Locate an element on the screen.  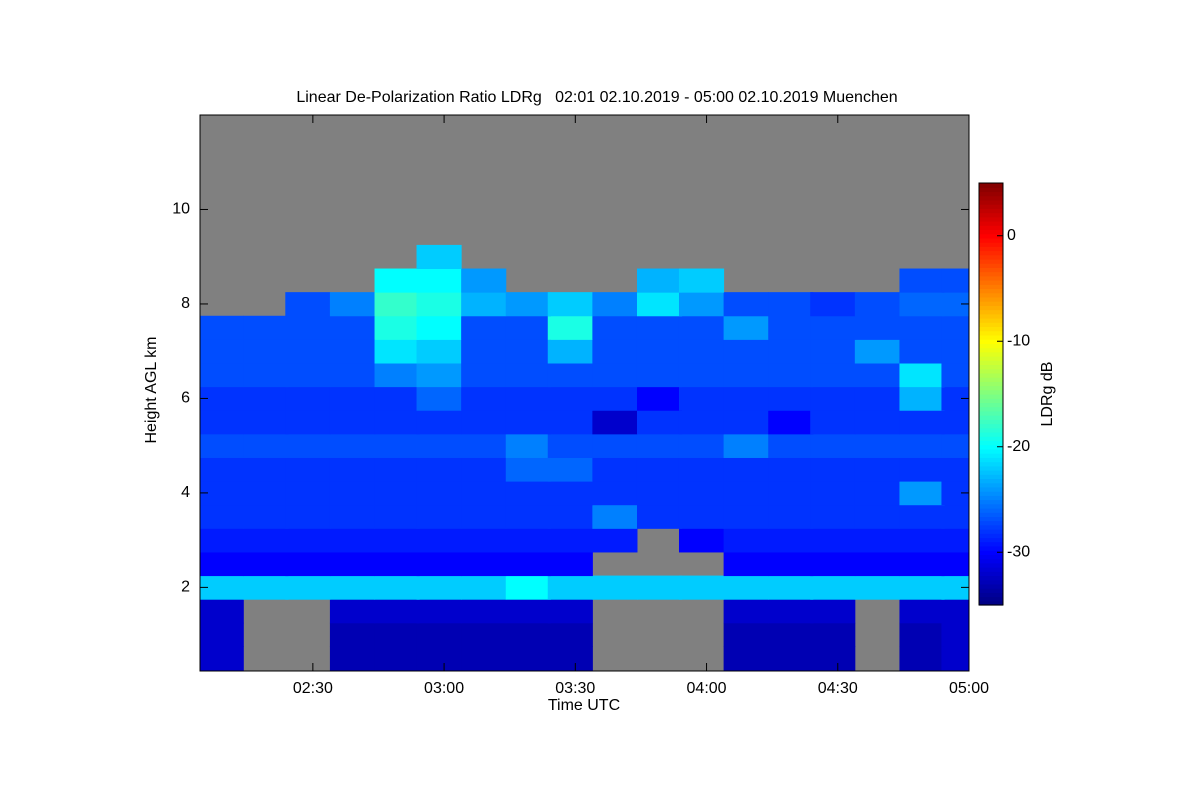
colorbar-tick-label: -30 is located at coordinates (1018, 551).